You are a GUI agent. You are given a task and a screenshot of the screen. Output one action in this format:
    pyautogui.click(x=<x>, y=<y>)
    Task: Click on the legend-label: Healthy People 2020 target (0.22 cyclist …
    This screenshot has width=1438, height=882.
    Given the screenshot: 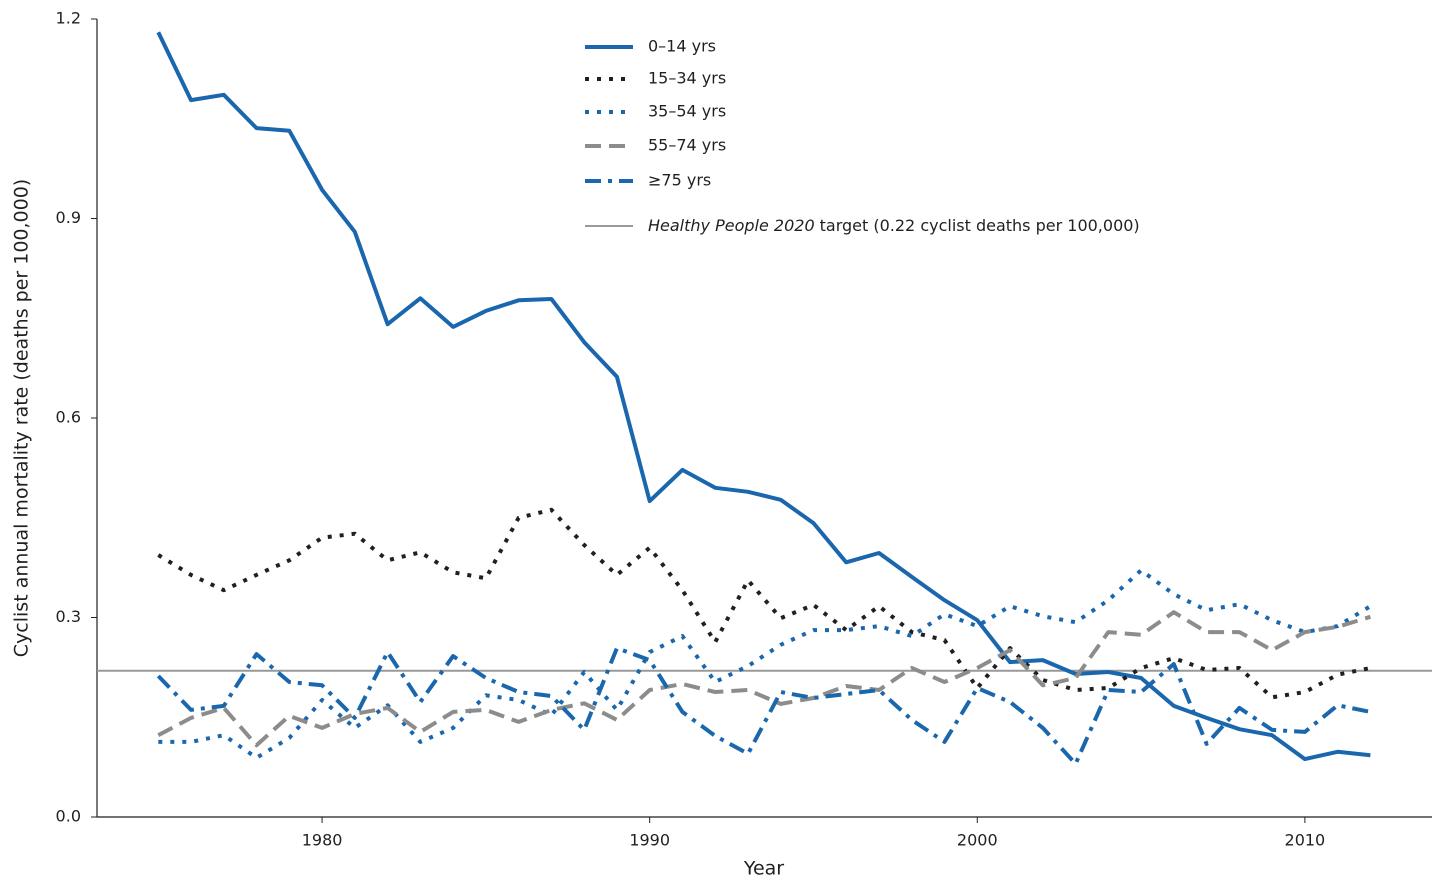 What is the action you would take?
    pyautogui.click(x=894, y=225)
    